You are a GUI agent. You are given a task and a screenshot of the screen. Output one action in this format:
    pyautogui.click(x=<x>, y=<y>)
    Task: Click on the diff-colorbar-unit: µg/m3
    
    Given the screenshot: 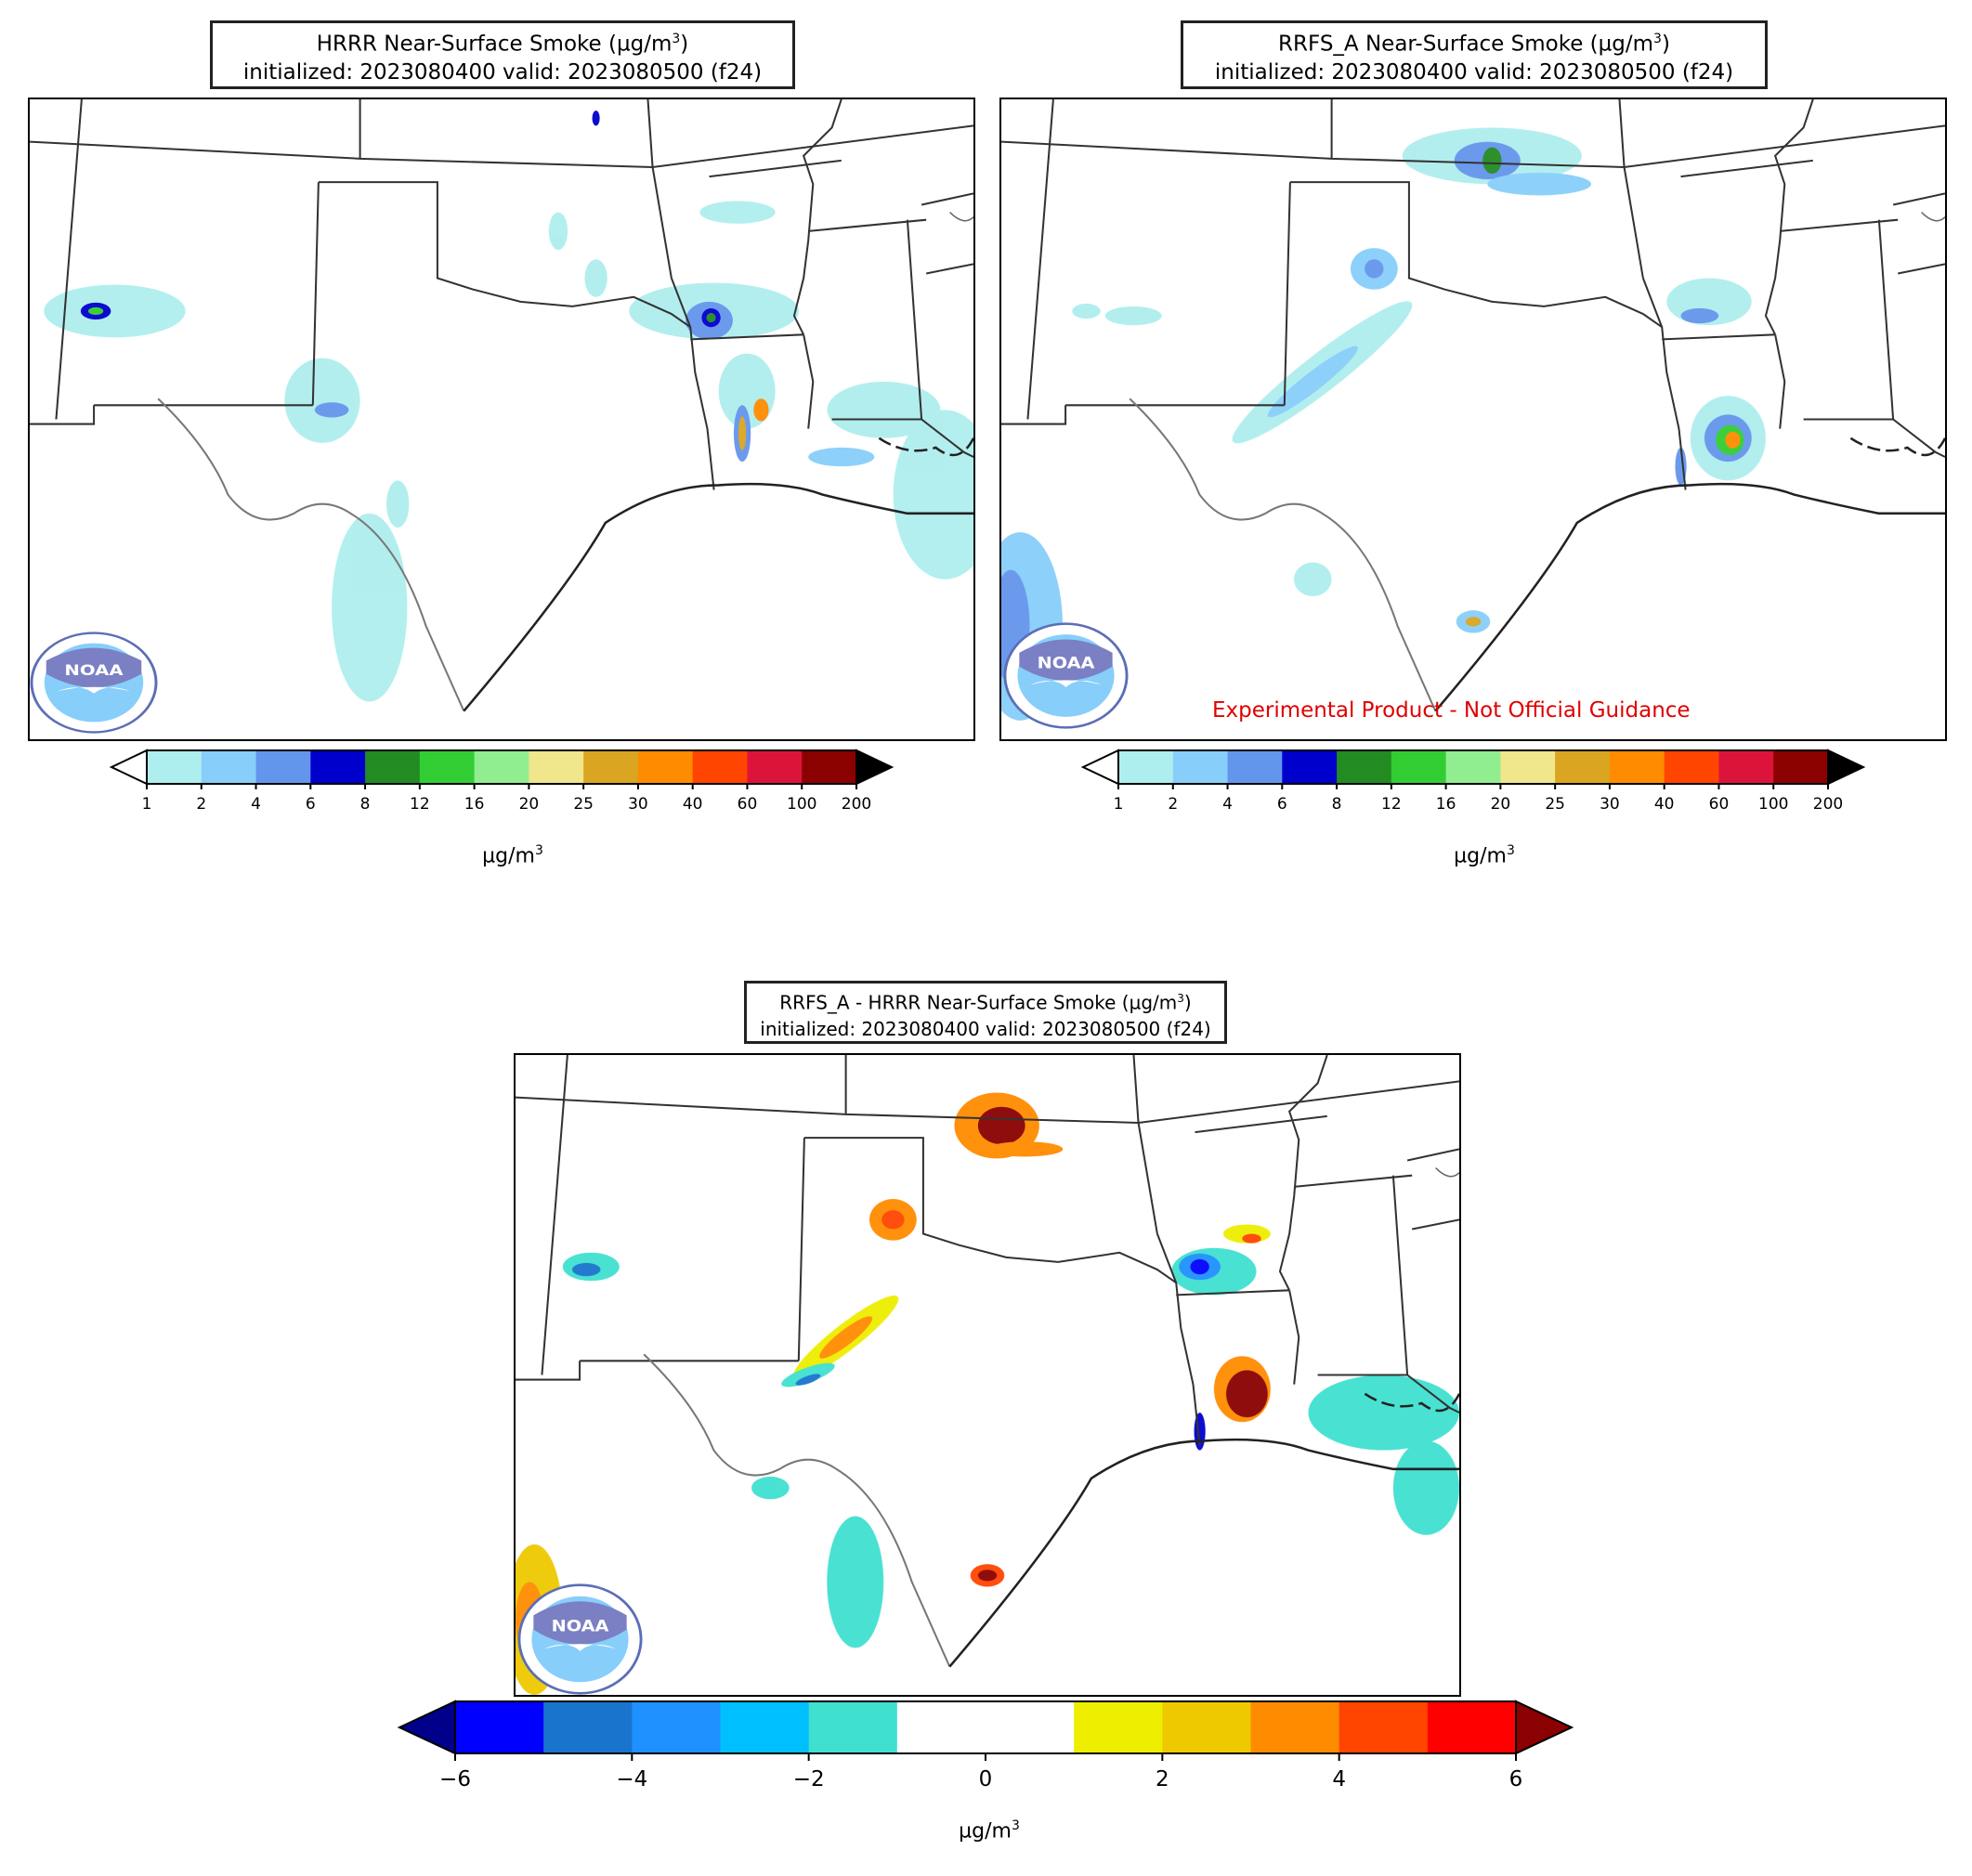 What is the action you would take?
    pyautogui.click(x=989, y=1830)
    